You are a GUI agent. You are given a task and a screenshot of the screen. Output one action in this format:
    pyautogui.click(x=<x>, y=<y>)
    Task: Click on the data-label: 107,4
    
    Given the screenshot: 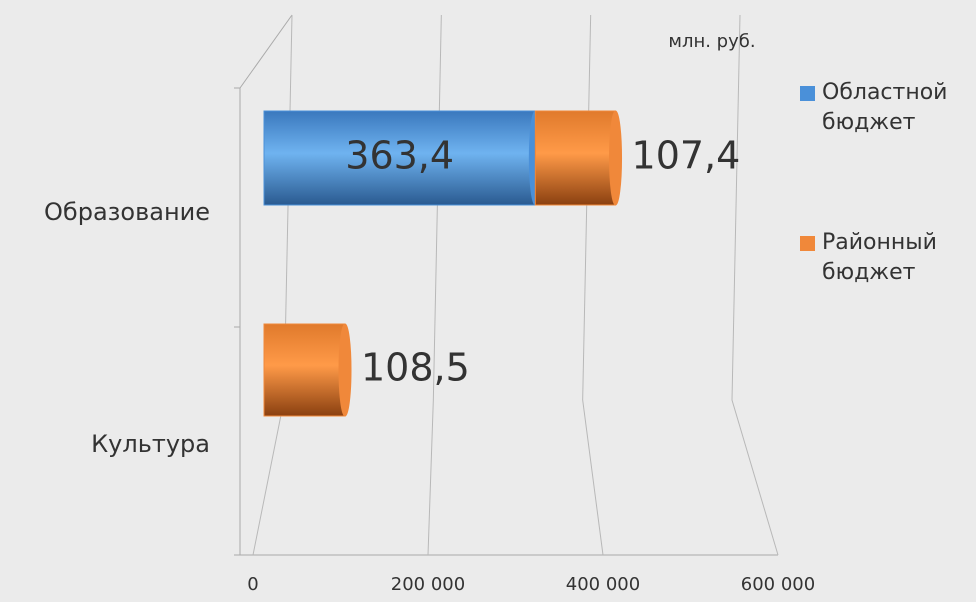 What is the action you would take?
    pyautogui.click(x=686, y=156)
    